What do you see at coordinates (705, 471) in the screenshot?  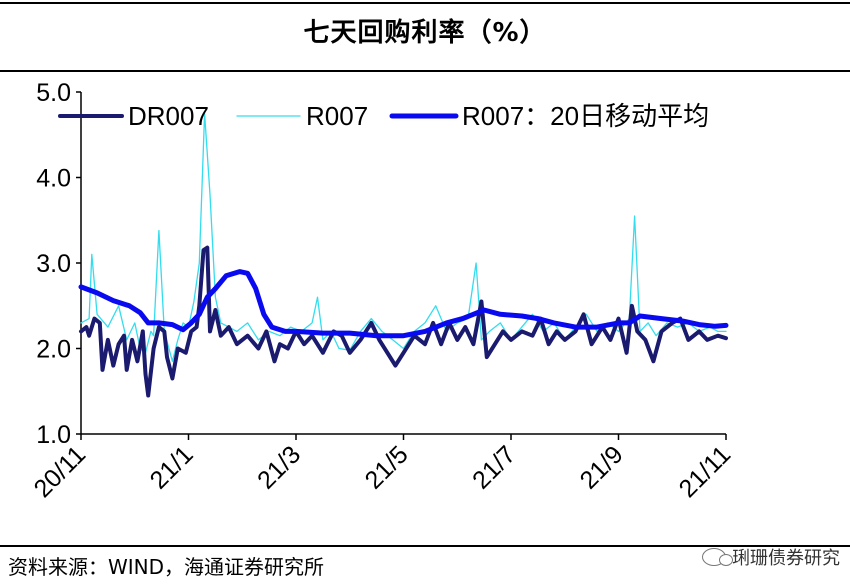 I see `x-tick-label: 21/11` at bounding box center [705, 471].